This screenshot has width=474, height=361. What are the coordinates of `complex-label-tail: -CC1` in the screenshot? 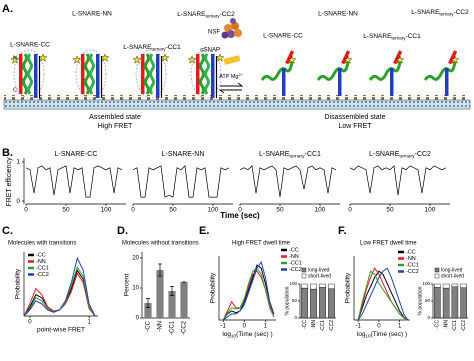 It's located at (174, 47).